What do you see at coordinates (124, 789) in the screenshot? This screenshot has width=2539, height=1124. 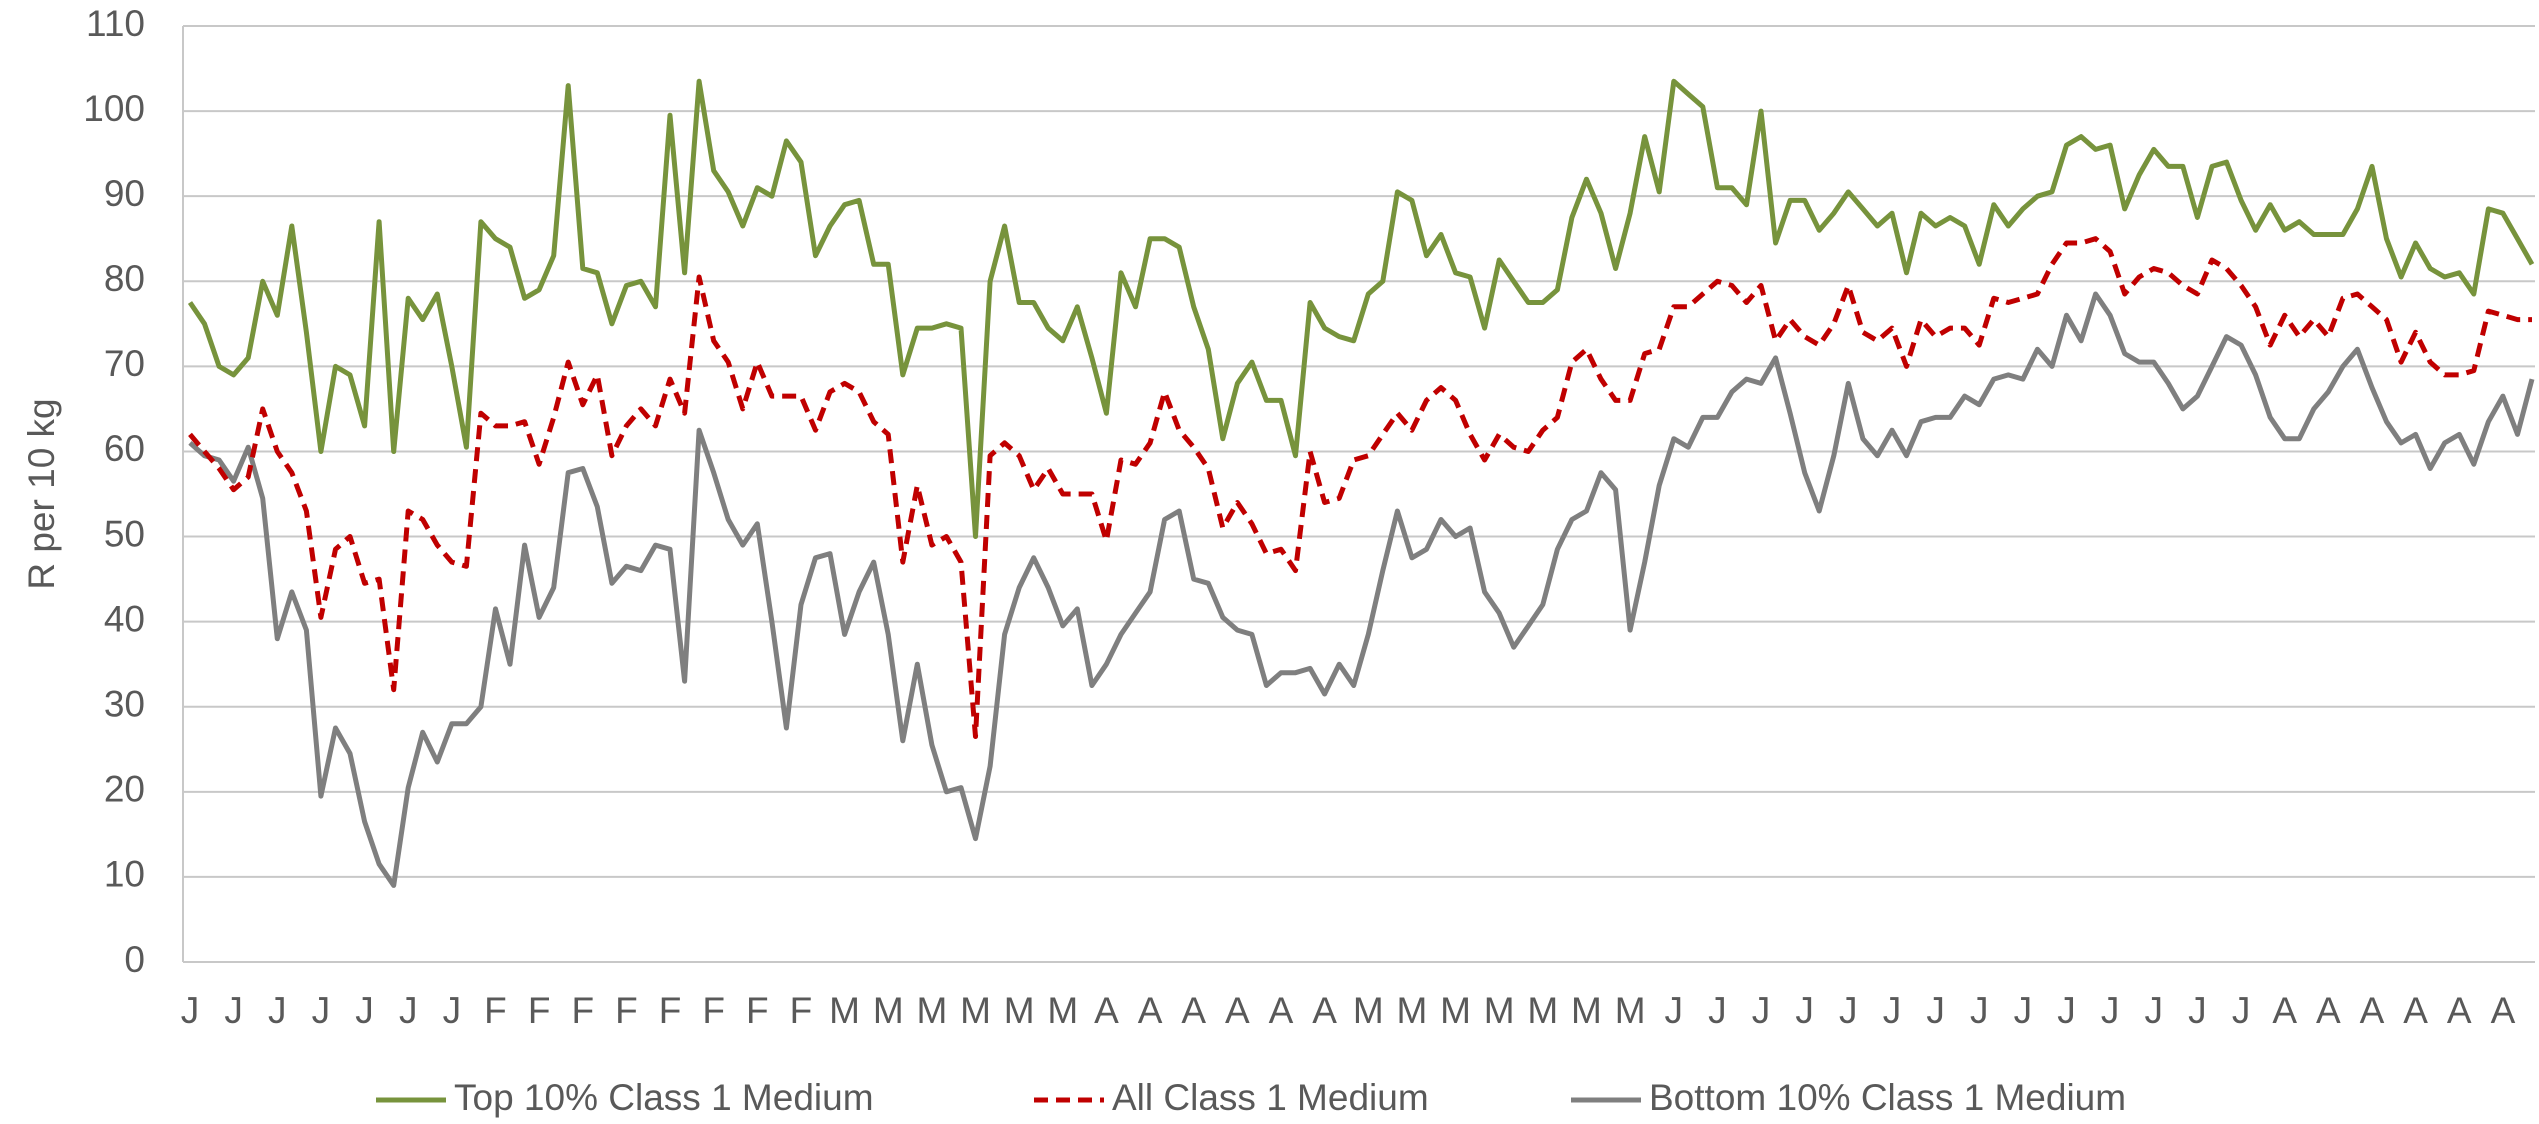 I see `y-tick-label: 20` at bounding box center [124, 789].